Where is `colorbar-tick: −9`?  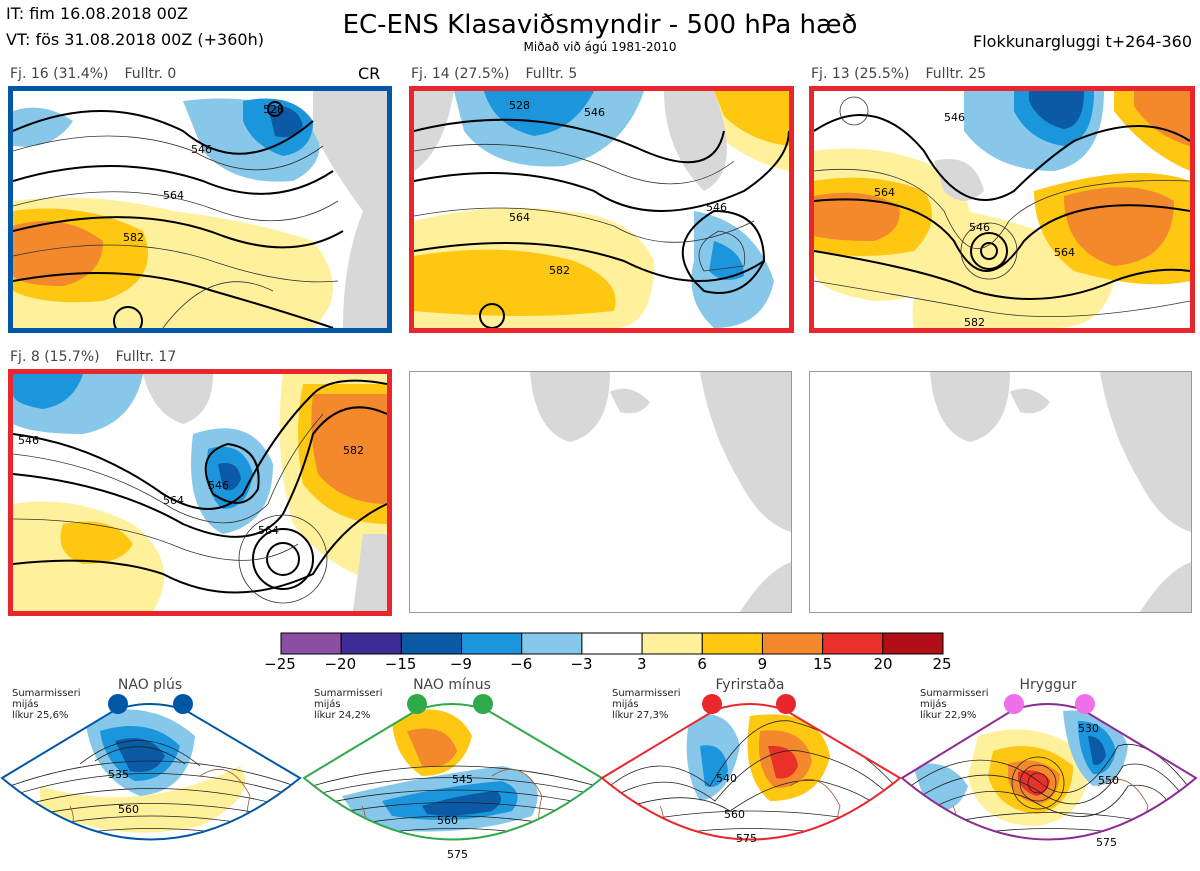 colorbar-tick: −9 is located at coordinates (460, 664).